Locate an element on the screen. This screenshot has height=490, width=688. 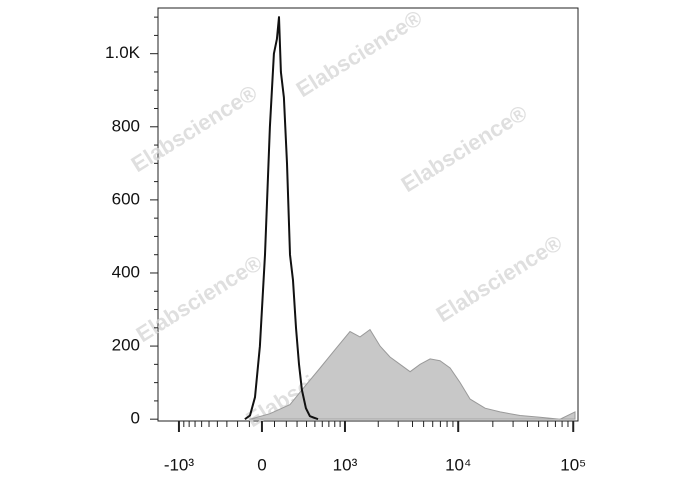
histogram-line is located at coordinates (281, 218).